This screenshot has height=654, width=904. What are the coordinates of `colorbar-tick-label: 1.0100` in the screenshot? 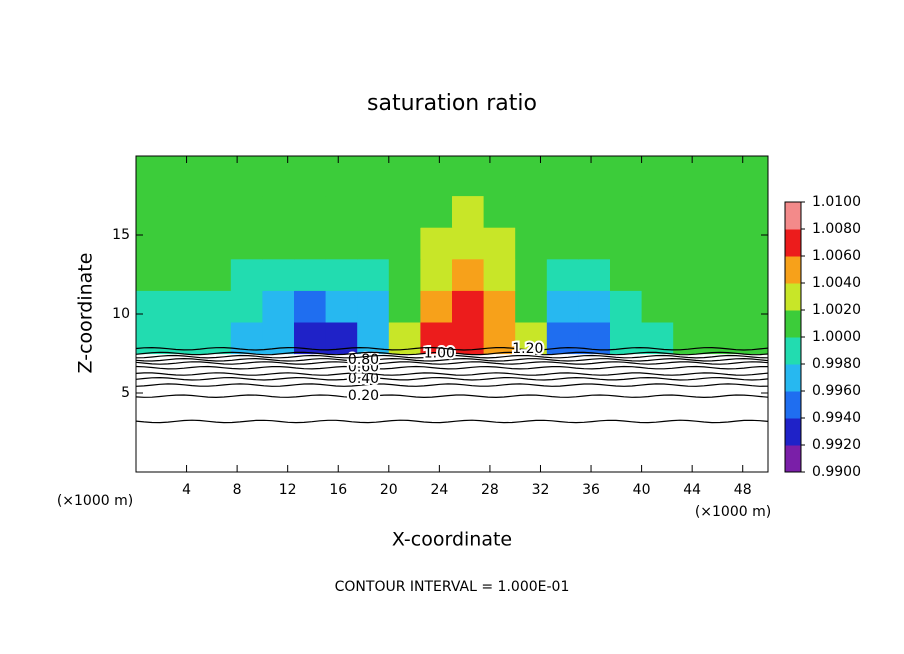 It's located at (836, 202).